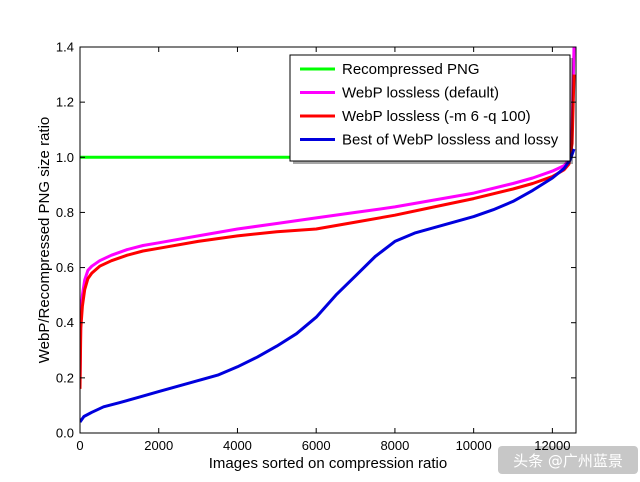 Image resolution: width=640 pixels, height=482 pixels. I want to click on legend-label: WebP lossless (default), so click(420, 93).